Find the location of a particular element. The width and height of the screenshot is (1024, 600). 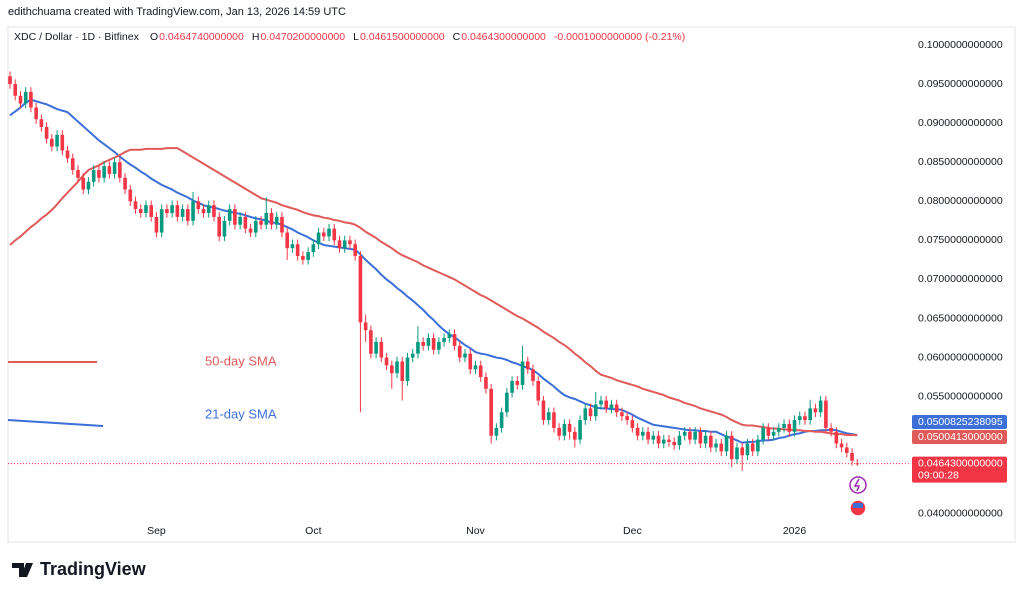

y-tick-label: 0.0600000000000 is located at coordinates (960, 357).